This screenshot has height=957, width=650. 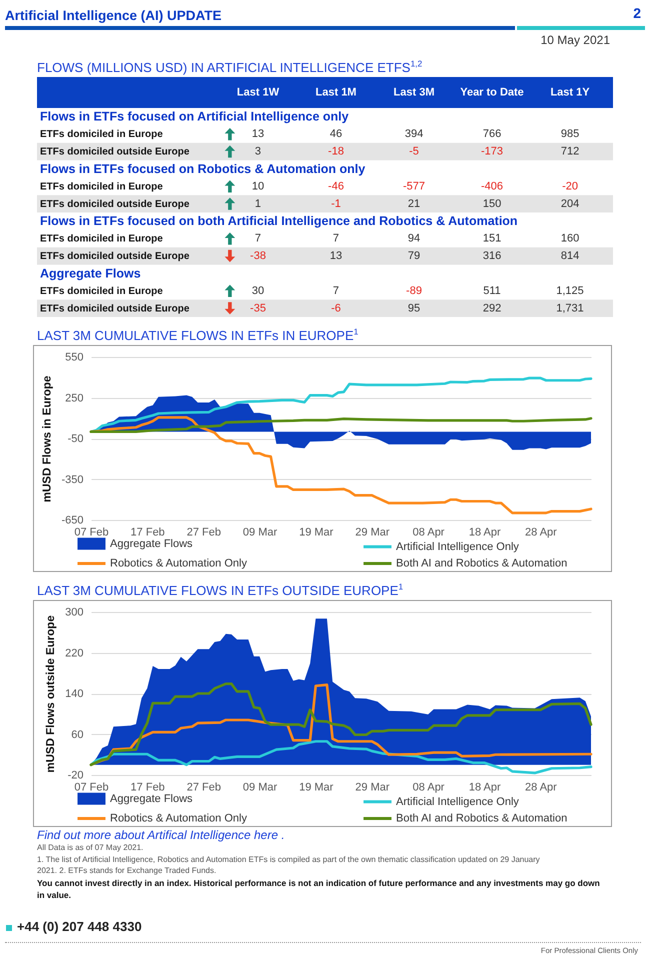 I want to click on data-label: 1, so click(x=258, y=204).